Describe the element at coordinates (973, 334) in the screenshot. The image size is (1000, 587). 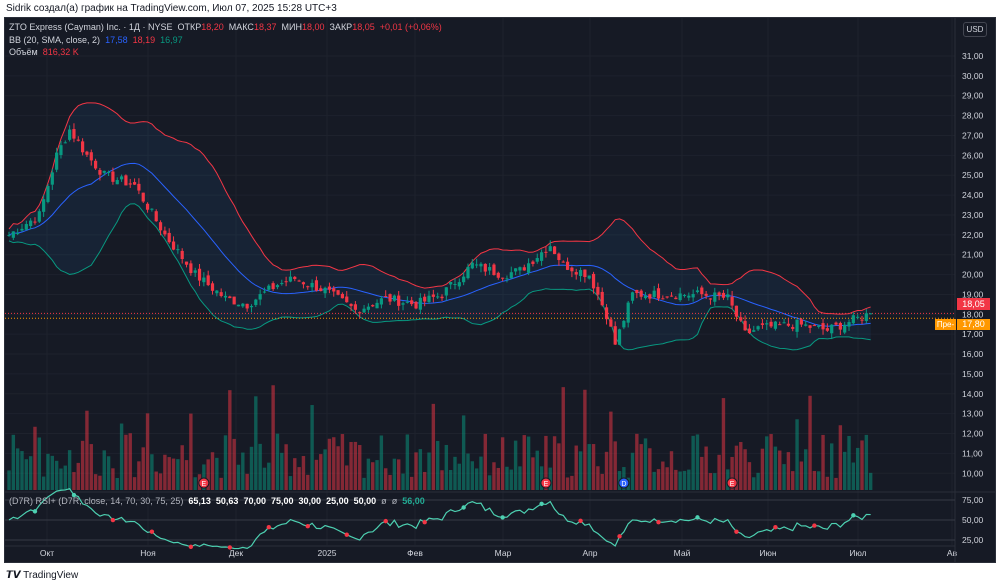
I see `price-tick: 17,00` at that location.